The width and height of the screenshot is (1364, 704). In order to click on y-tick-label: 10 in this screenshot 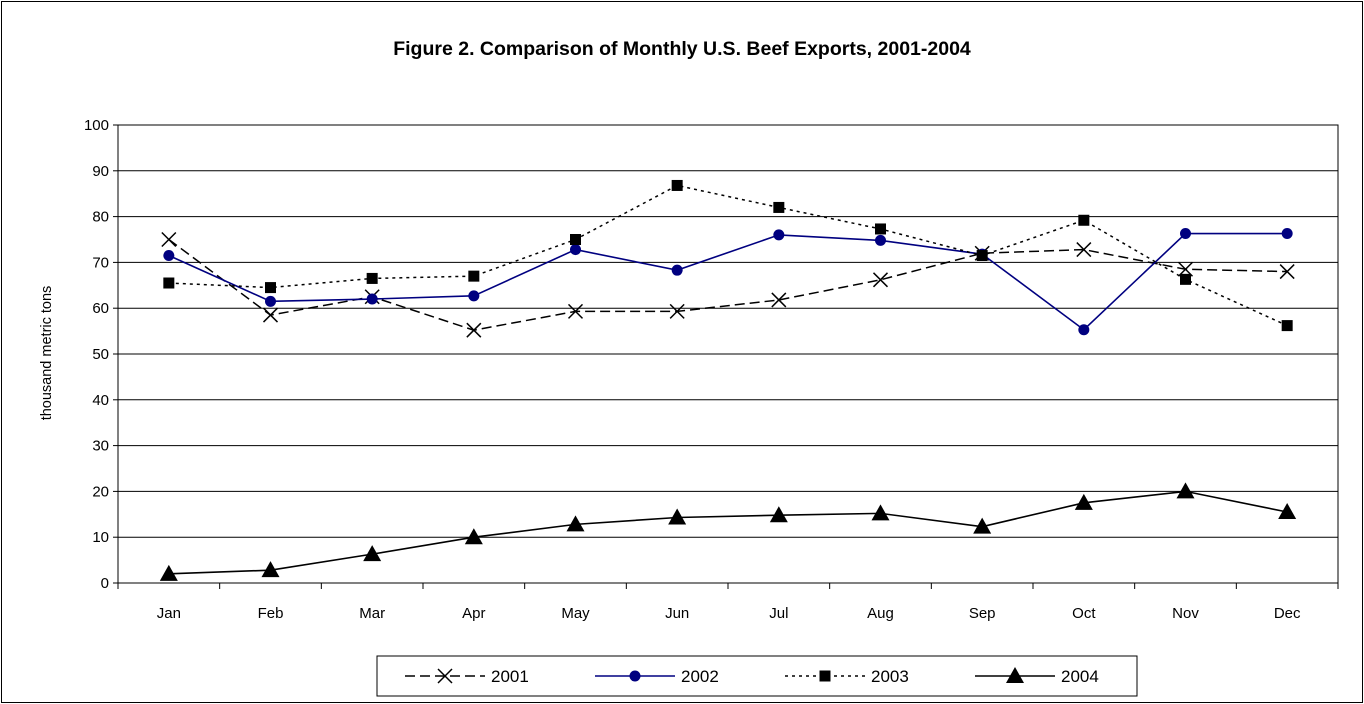, I will do `click(100, 537)`.